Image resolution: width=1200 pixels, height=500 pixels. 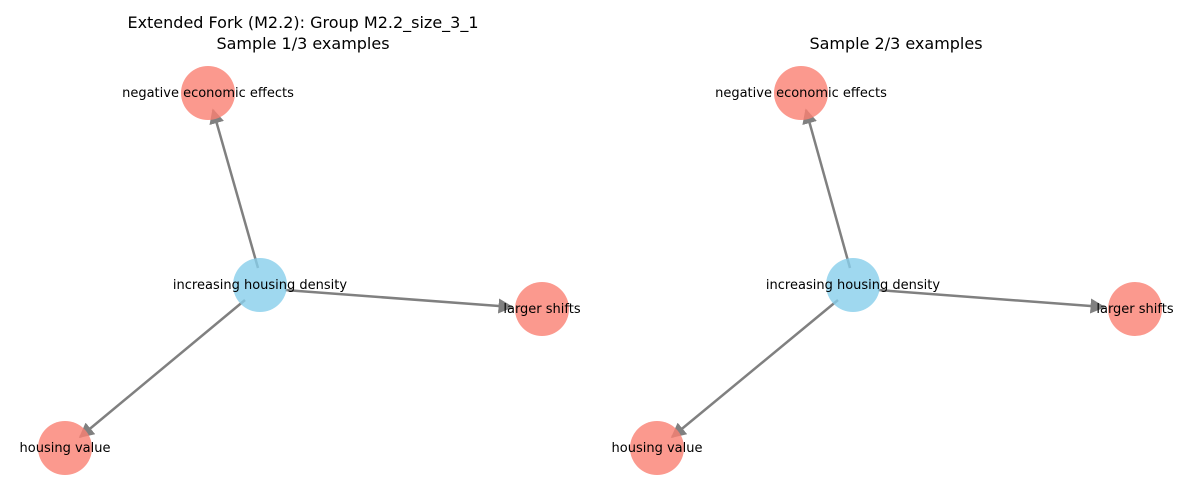 I want to click on panel-2-edge-center-right, so click(x=991, y=301).